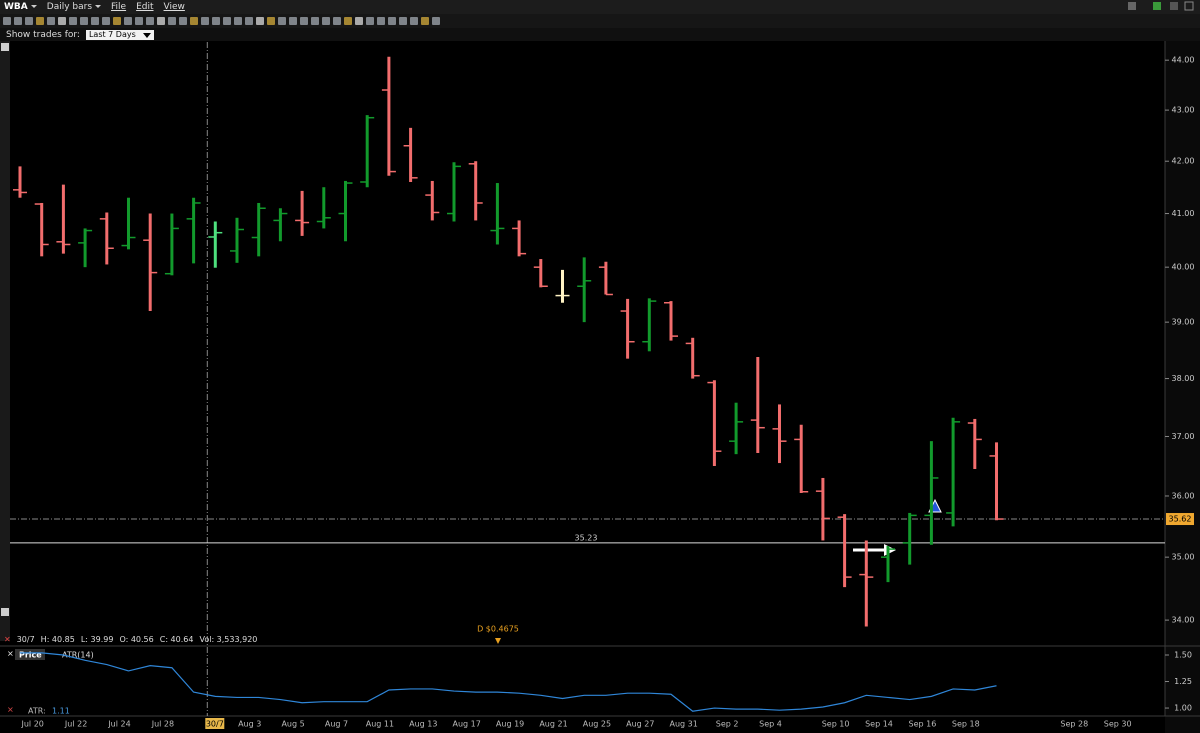 The width and height of the screenshot is (1200, 733). I want to click on x-tick-label: Aug 3, so click(249, 724).